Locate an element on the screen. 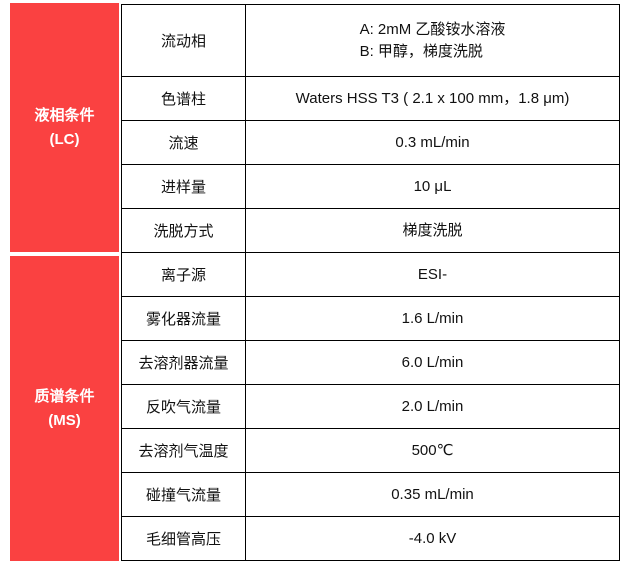 This screenshot has height=568, width=629. param-label: 反吹气流量 is located at coordinates (183, 406).